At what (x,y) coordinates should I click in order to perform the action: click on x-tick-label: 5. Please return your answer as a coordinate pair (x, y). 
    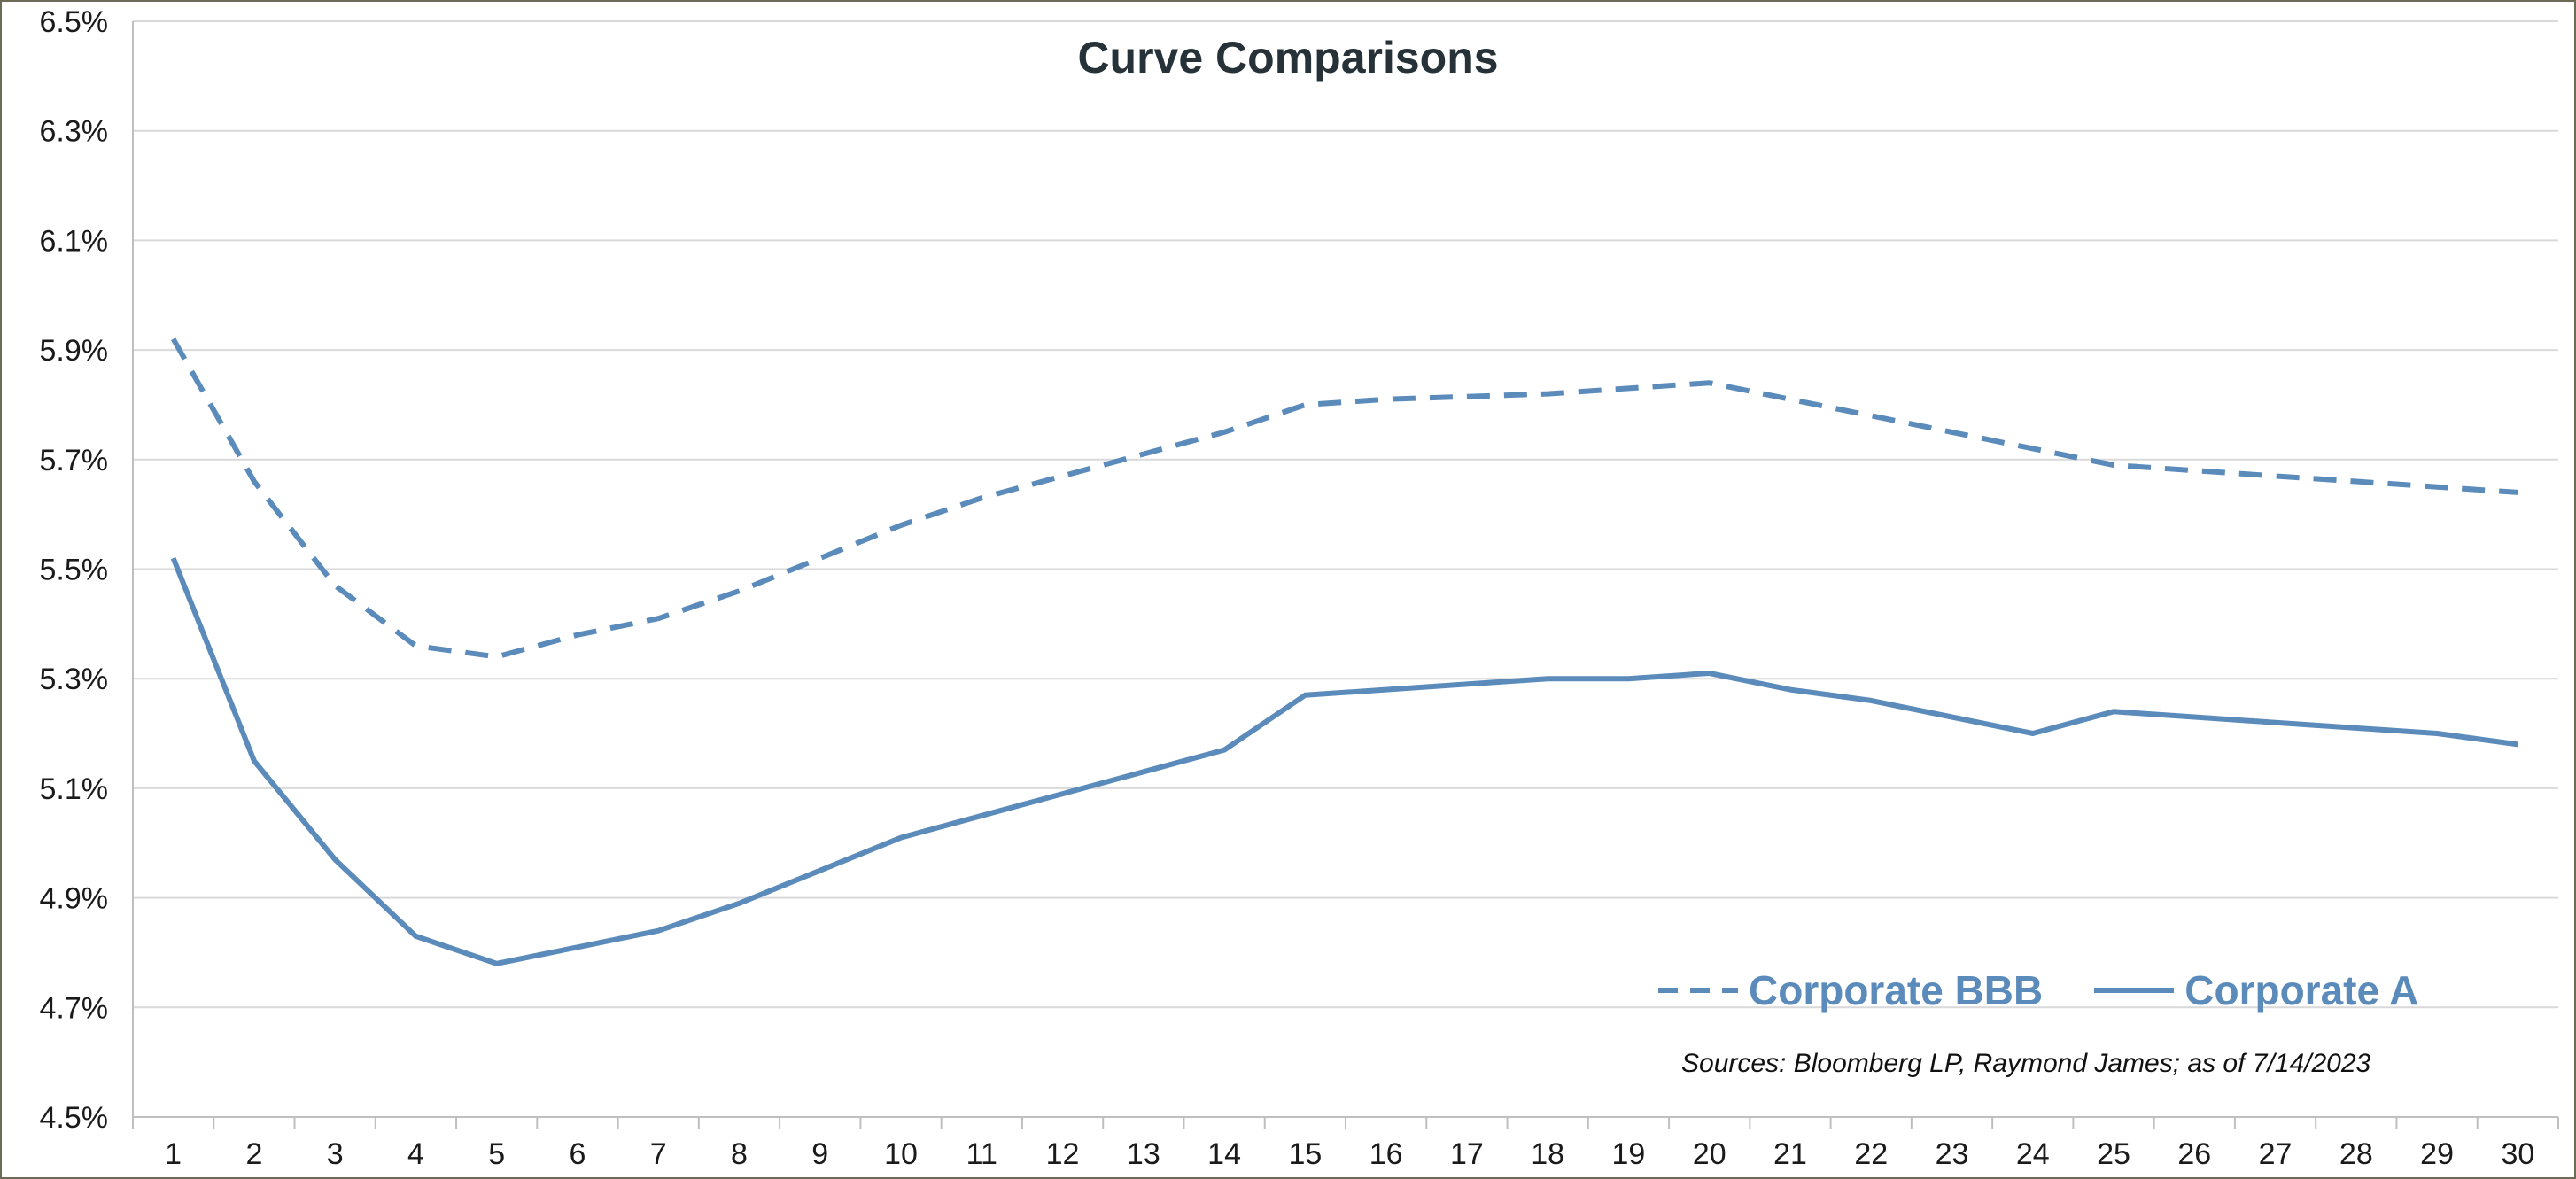
    Looking at the image, I should click on (496, 1154).